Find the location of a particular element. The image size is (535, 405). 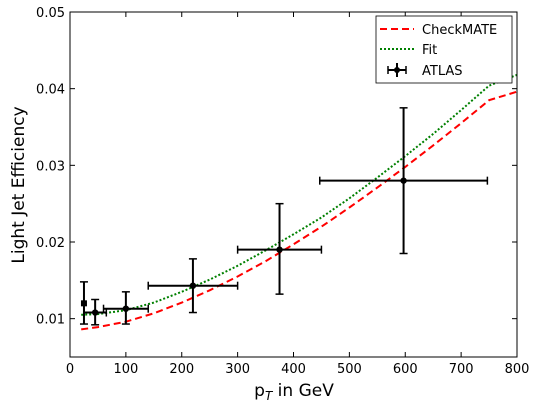

x-tick-label: 200 is located at coordinates (181, 369).